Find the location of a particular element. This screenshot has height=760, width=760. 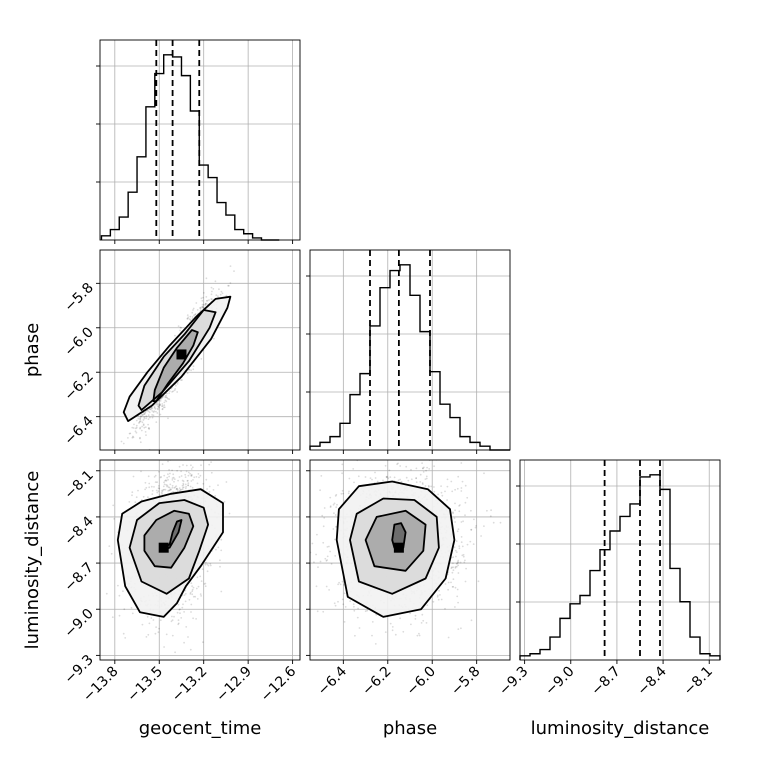

x-tick-label: −13.2 is located at coordinates (190, 685).